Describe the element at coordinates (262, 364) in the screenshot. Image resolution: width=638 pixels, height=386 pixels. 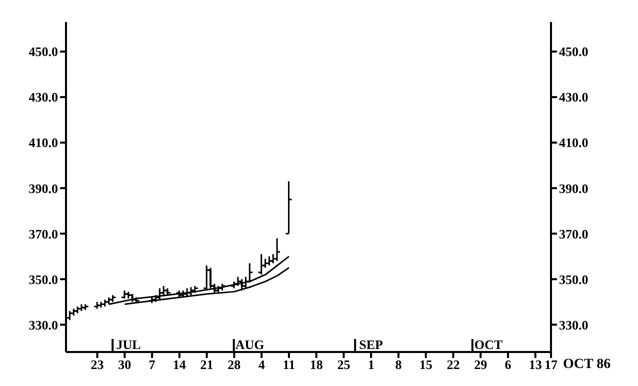
I see `x-tick-label: 4` at that location.